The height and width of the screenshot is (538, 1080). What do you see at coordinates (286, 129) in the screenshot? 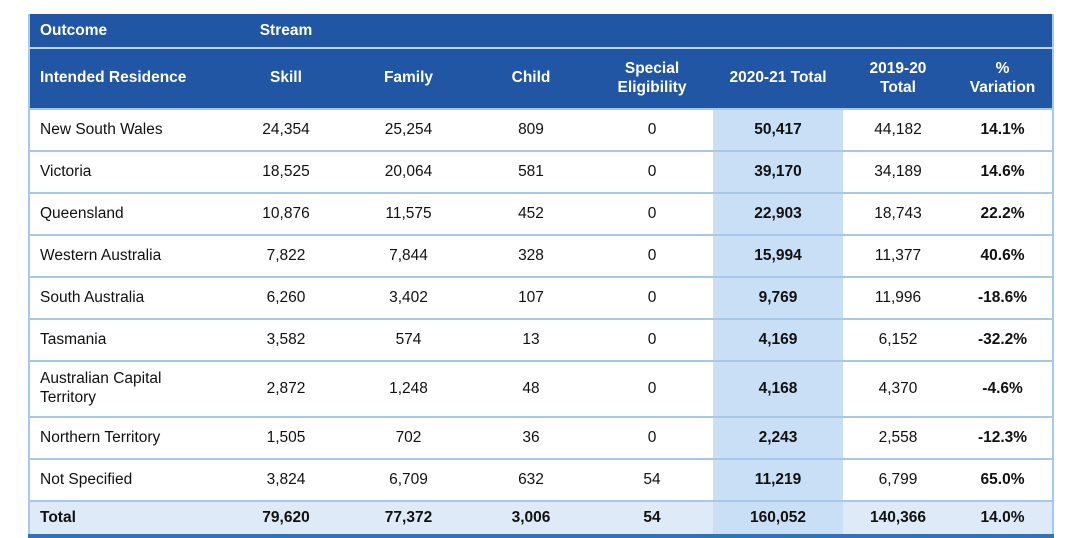
I see `cell-skill: 24,354` at bounding box center [286, 129].